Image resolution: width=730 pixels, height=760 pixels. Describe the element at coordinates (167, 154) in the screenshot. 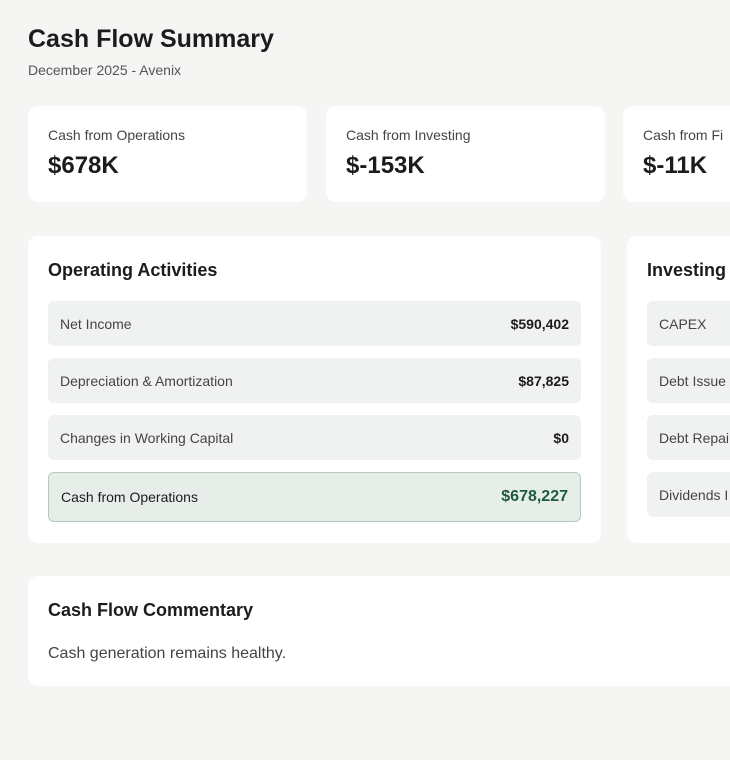

I see `kpi-card: Cash from Operations $678K` at that location.